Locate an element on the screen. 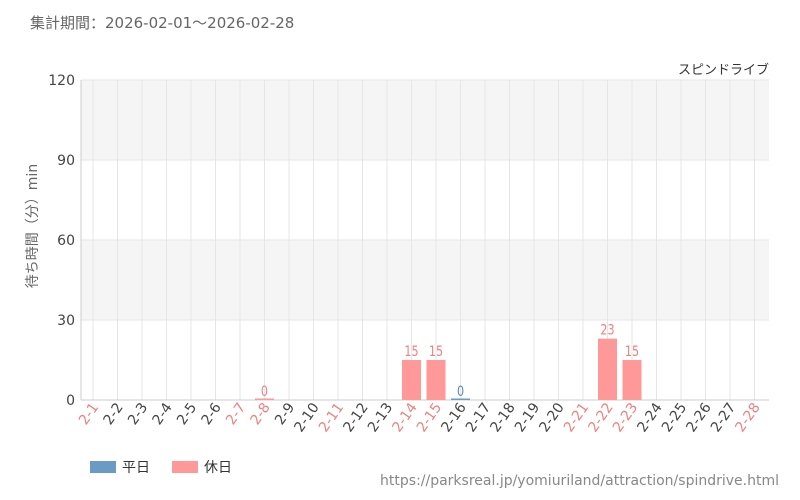 The height and width of the screenshot is (500, 800). data-labels: 0 15 15 0 23 15 is located at coordinates (450, 360).